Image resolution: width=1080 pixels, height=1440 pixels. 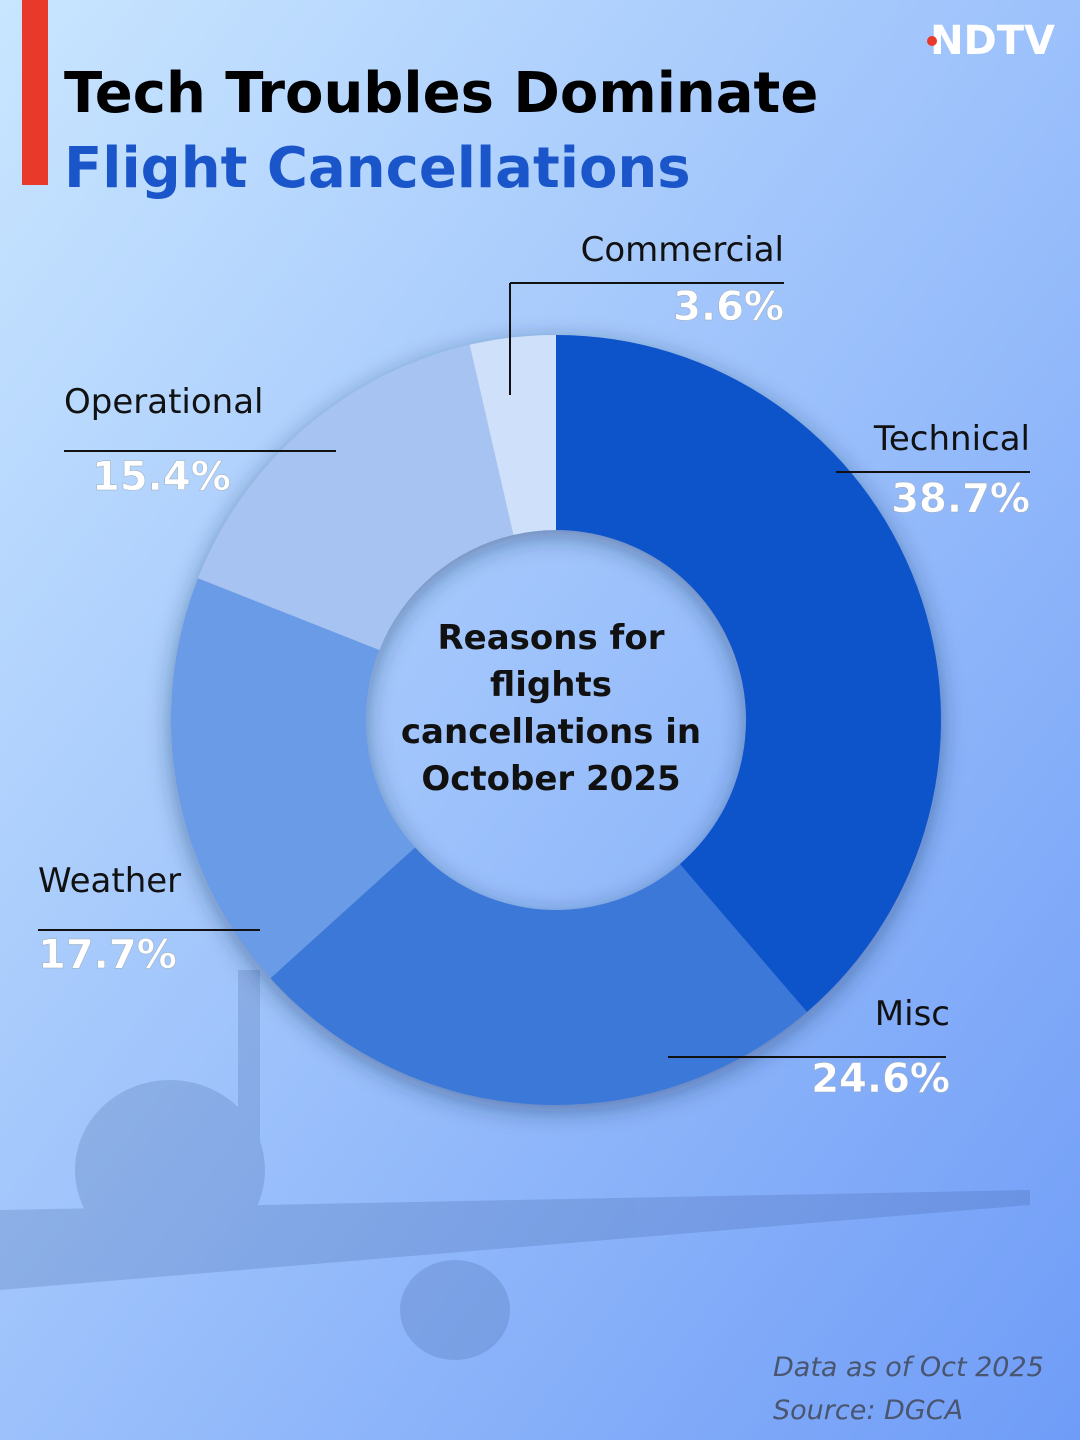 I want to click on value-label: 38.7%, so click(x=960, y=499).